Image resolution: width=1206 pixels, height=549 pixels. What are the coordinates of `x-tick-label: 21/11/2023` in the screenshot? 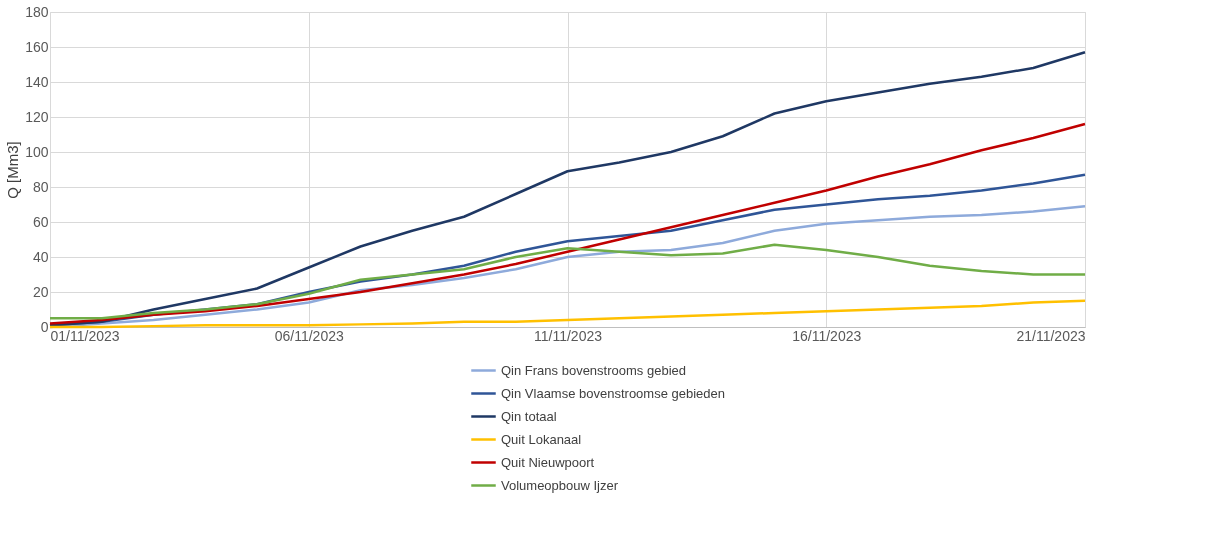 It's located at (1051, 335).